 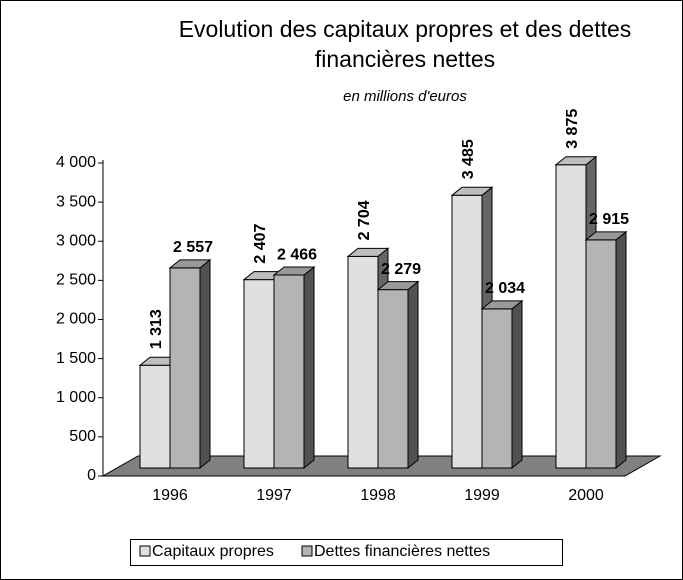 What do you see at coordinates (76, 397) in the screenshot?
I see `y-tick-label: 1 000` at bounding box center [76, 397].